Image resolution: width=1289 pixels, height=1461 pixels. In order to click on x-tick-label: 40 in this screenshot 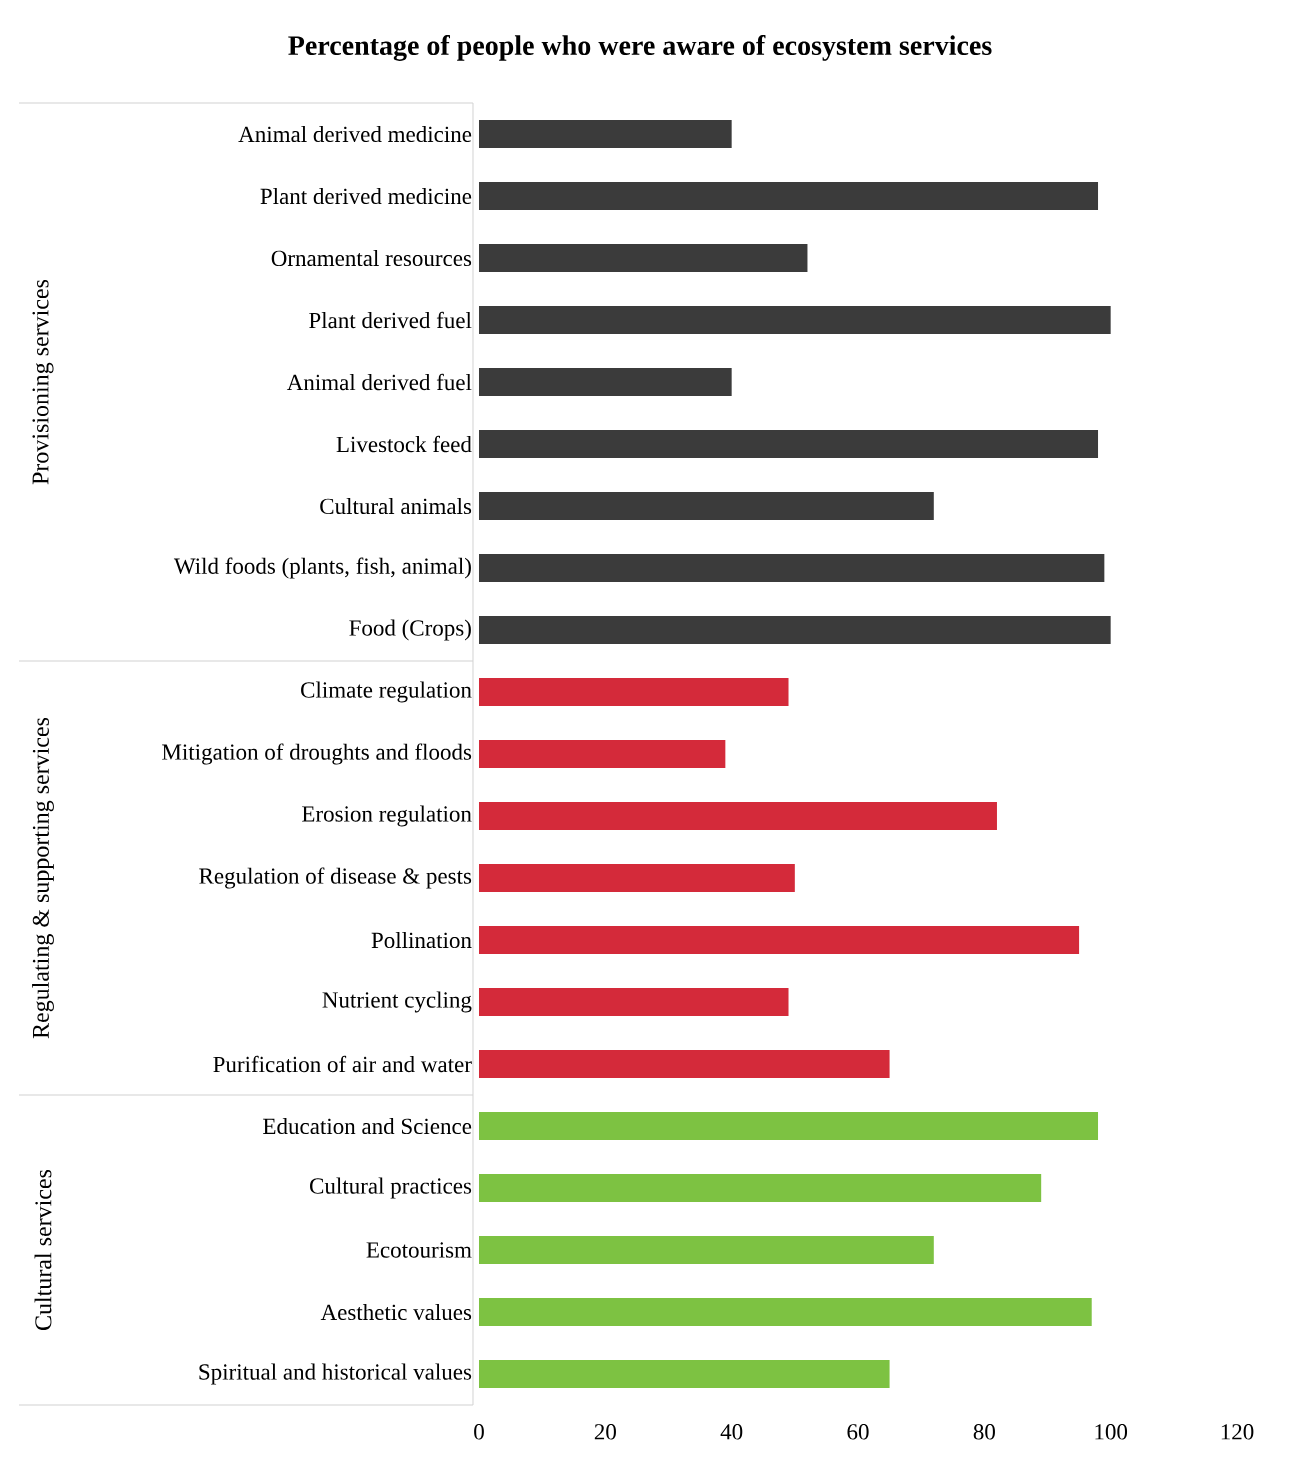, I will do `click(731, 1432)`.